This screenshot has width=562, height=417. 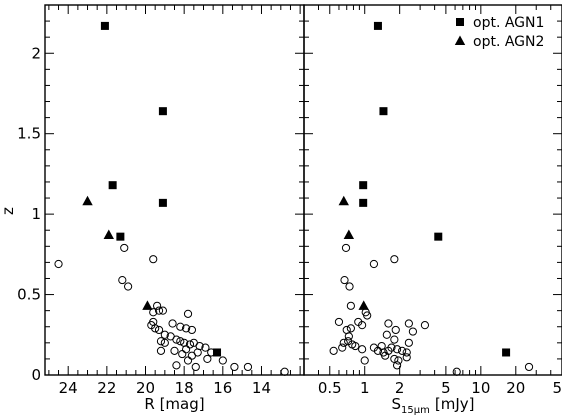 What do you see at coordinates (106, 388) in the screenshot?
I see `x-tick-label: 22` at bounding box center [106, 388].